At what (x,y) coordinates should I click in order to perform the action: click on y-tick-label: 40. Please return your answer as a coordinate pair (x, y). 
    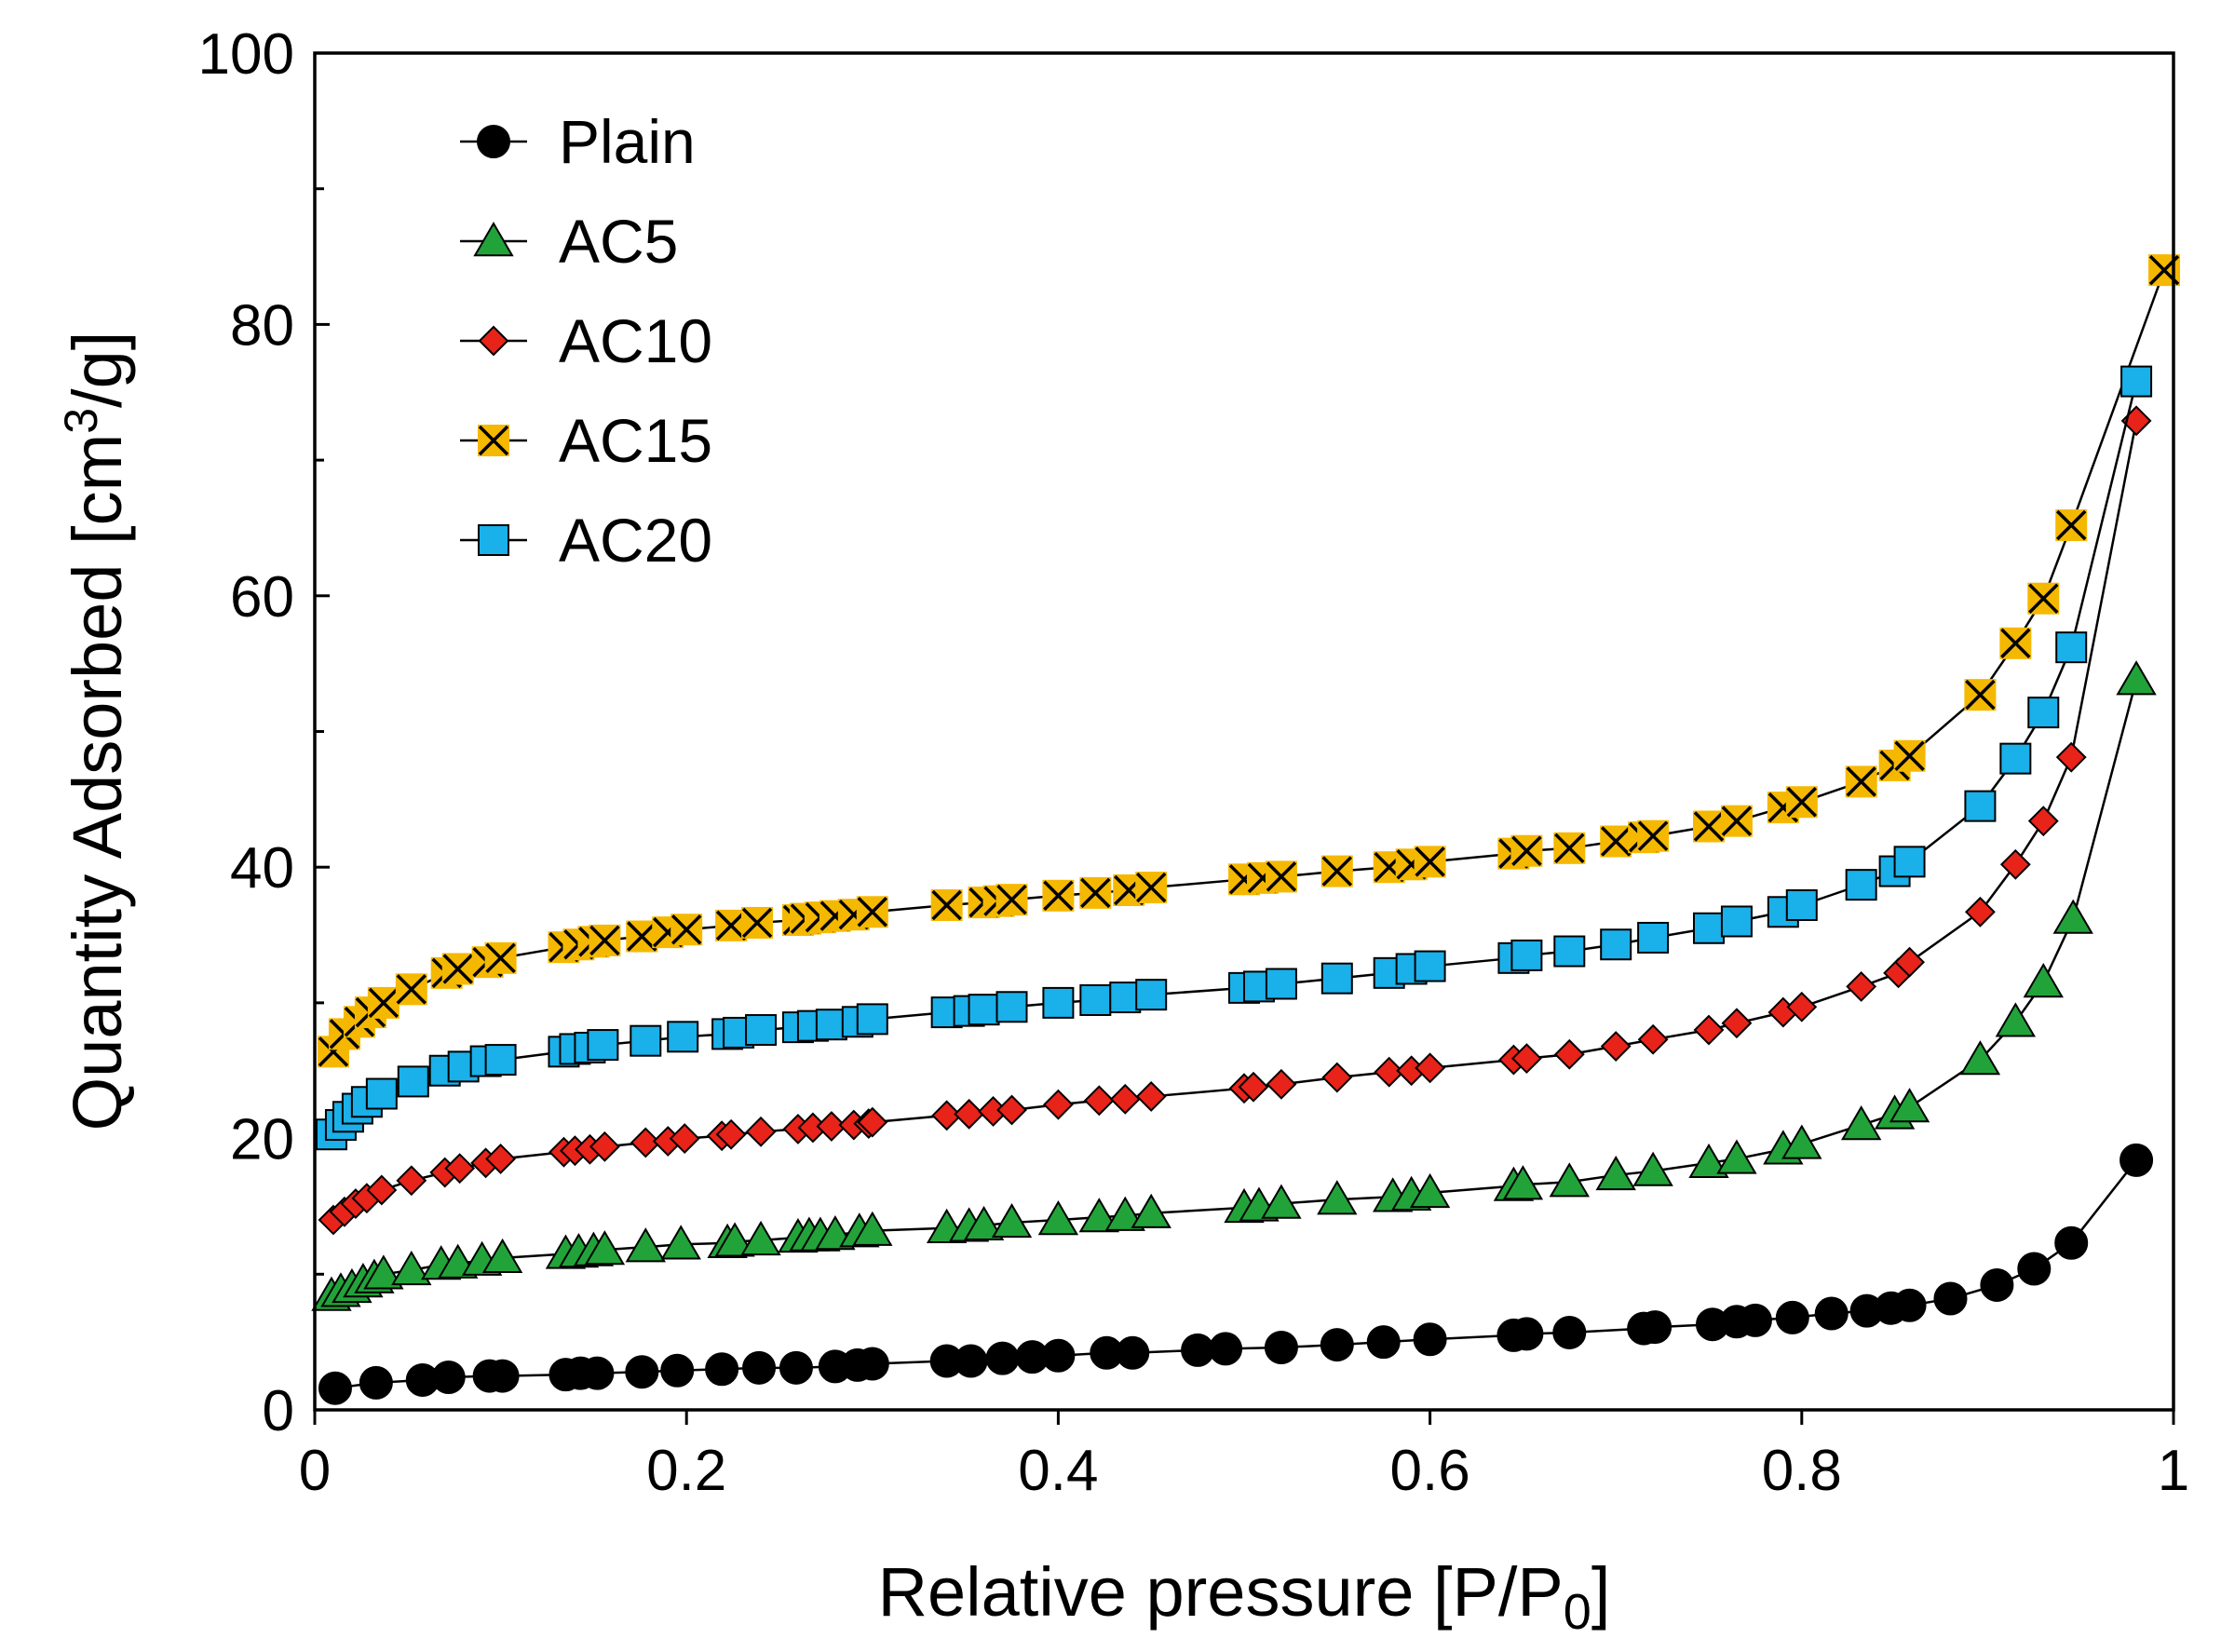
    Looking at the image, I should click on (262, 868).